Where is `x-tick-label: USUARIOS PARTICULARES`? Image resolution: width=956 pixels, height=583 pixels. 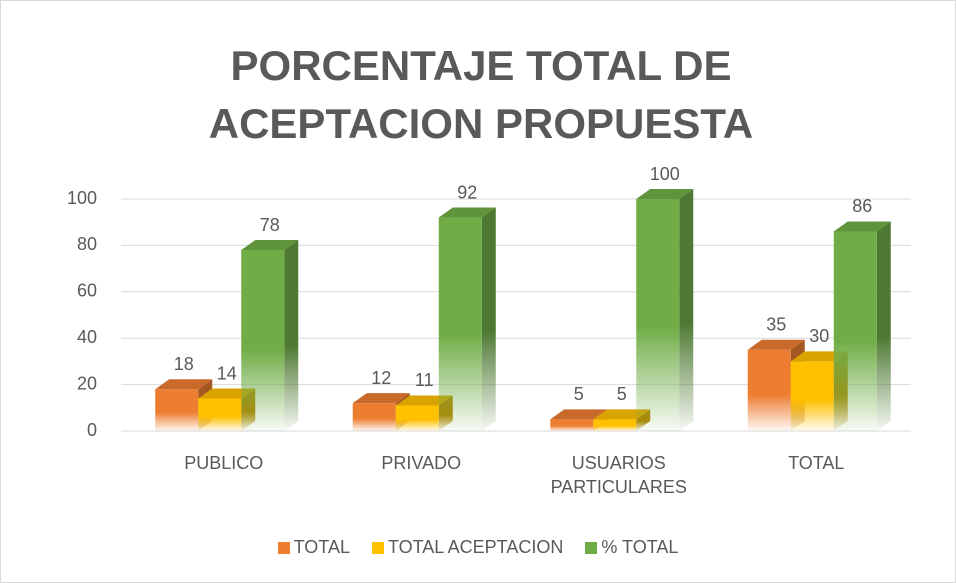 x-tick-label: USUARIOS PARTICULARES is located at coordinates (618, 475).